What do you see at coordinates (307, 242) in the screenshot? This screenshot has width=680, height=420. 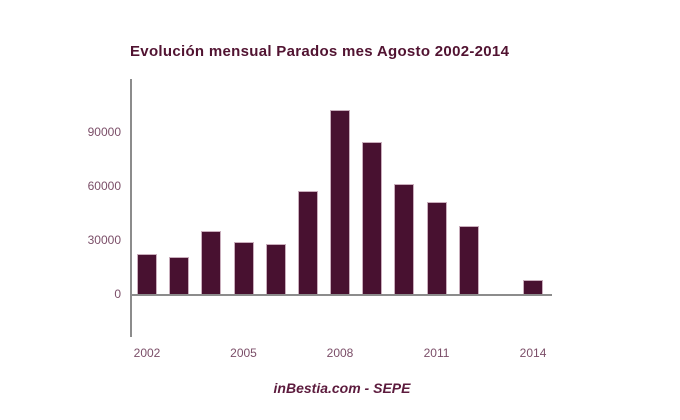 I see `bar-2007` at bounding box center [307, 242].